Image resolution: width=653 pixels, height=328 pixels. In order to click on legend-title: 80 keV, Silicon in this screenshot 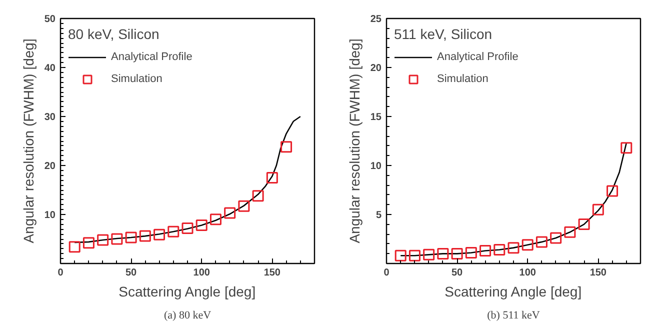, I will do `click(114, 34)`.